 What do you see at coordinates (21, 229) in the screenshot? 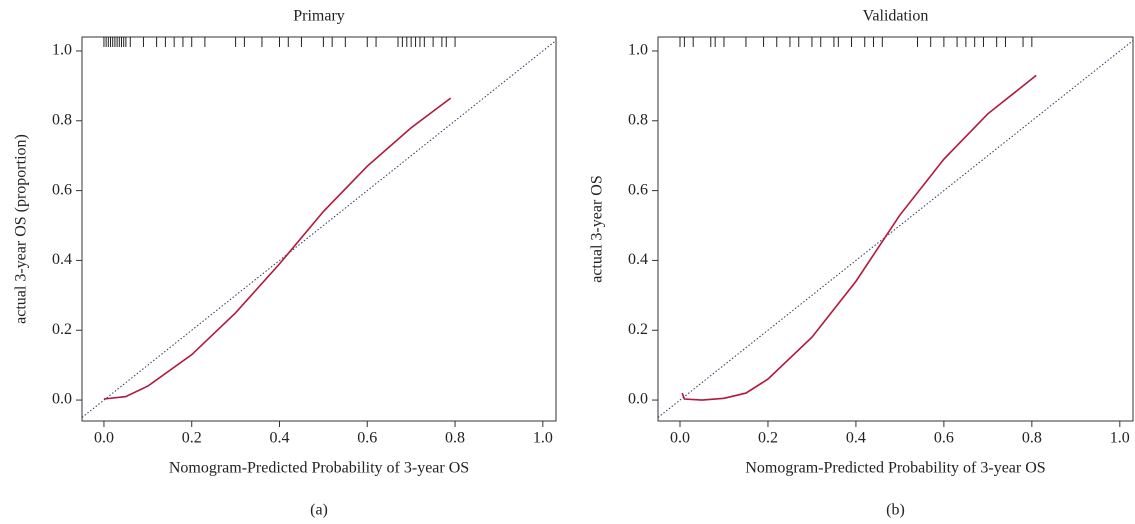
I see `y-axis-label: actual 3-year OS (proportion)` at bounding box center [21, 229].